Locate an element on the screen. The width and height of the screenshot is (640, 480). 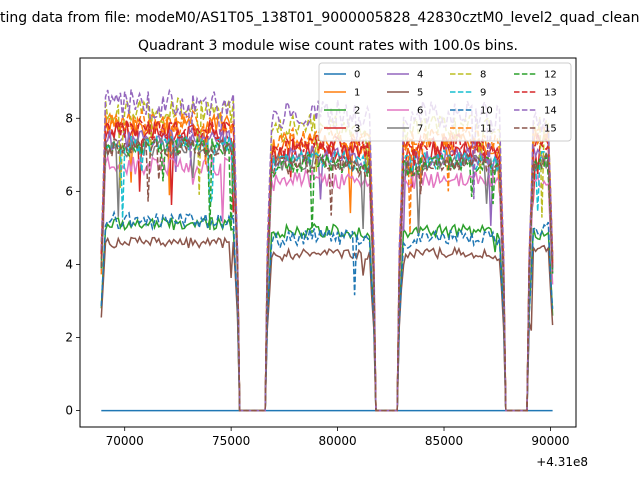
y-tick-label: 2 is located at coordinates (69, 337).